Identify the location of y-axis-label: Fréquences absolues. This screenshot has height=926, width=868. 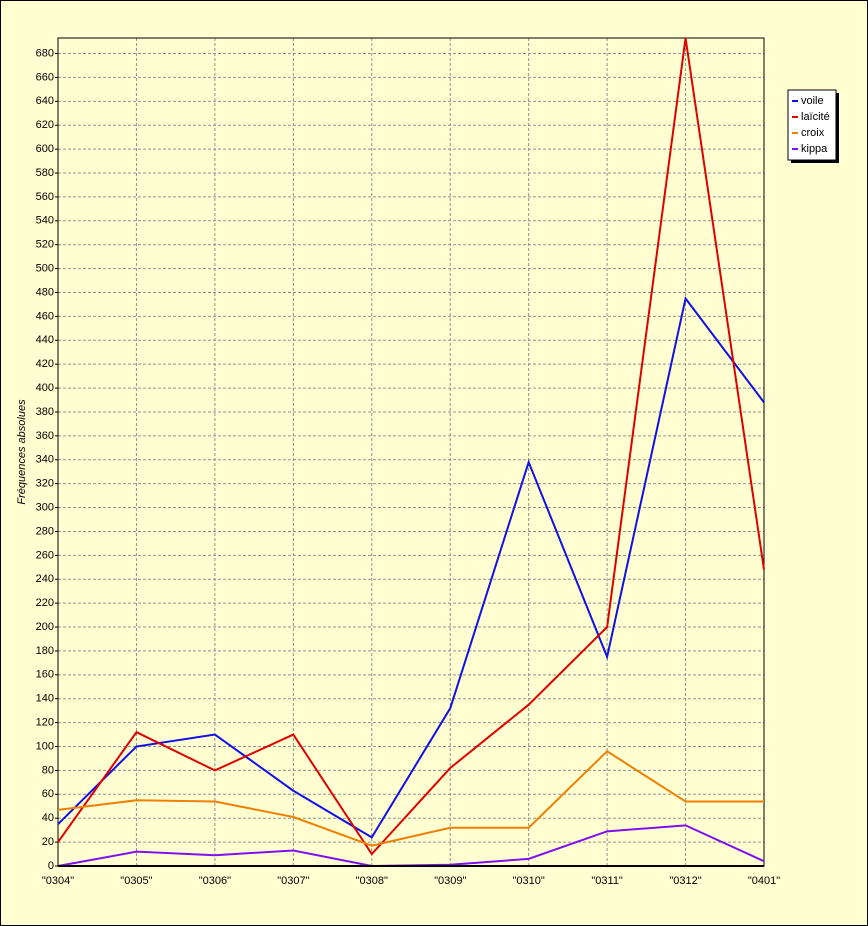
(22, 452).